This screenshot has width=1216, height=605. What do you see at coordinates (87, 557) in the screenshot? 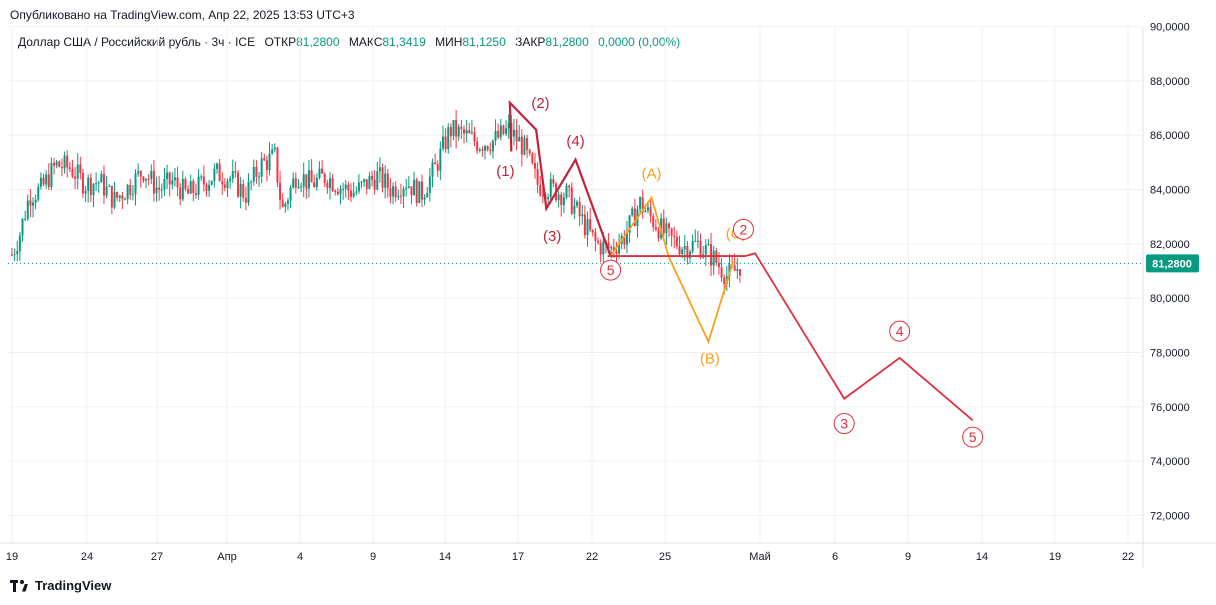
I see `x-tick-label: 24` at bounding box center [87, 557].